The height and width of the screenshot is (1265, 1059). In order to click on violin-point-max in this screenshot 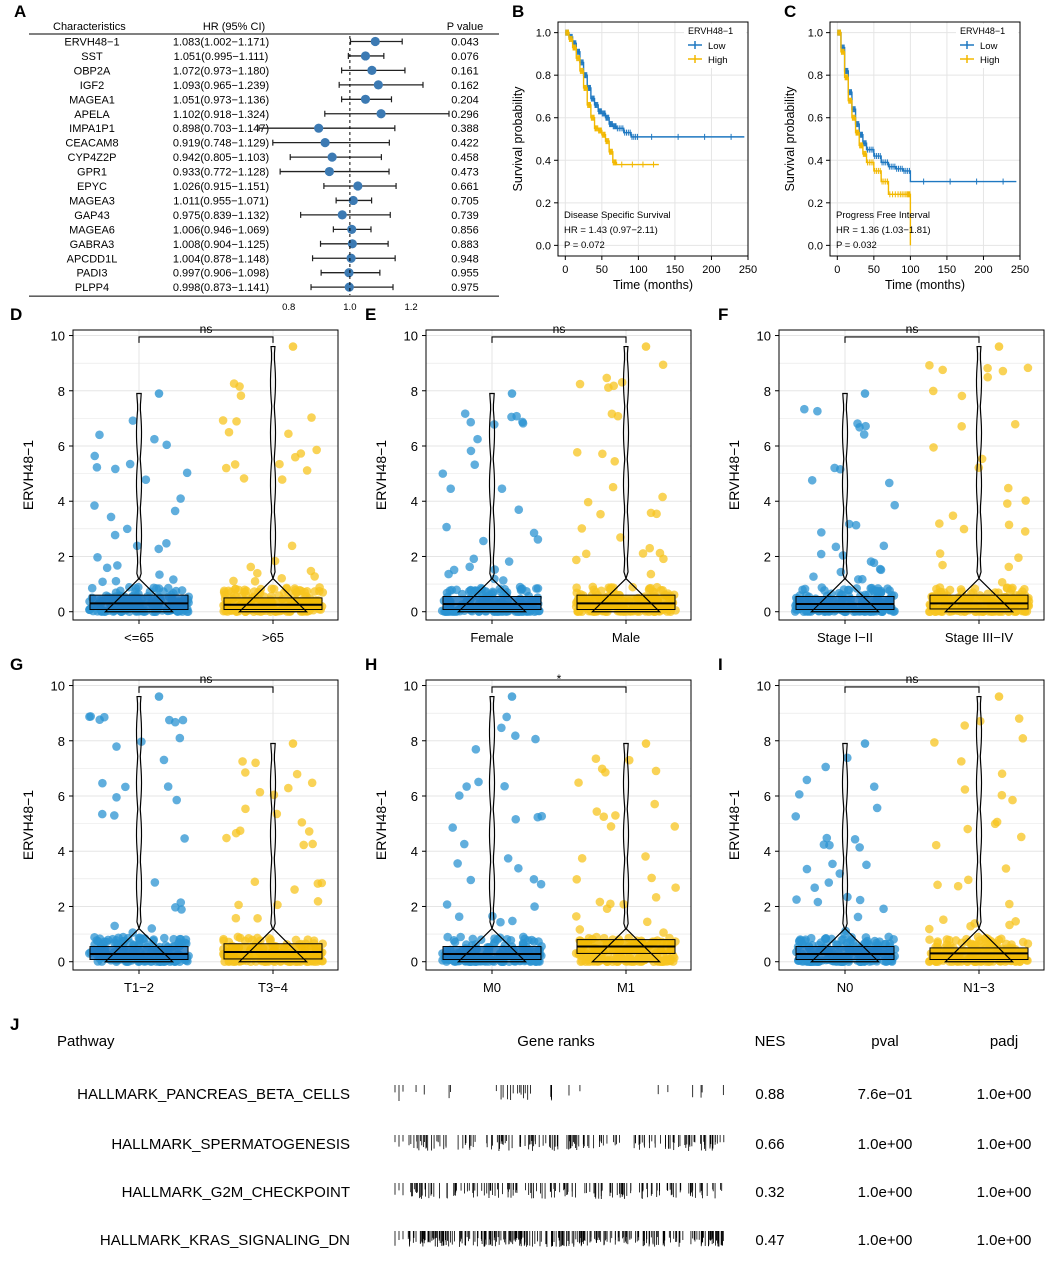, I will do `click(293, 346)`.